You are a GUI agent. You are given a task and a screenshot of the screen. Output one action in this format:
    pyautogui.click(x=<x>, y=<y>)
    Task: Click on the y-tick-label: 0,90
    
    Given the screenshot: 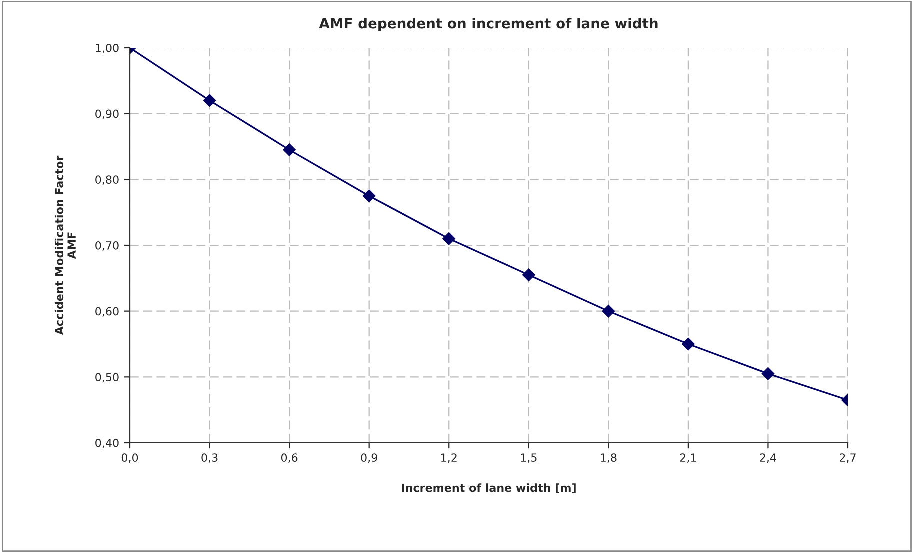 What is the action you would take?
    pyautogui.click(x=107, y=115)
    